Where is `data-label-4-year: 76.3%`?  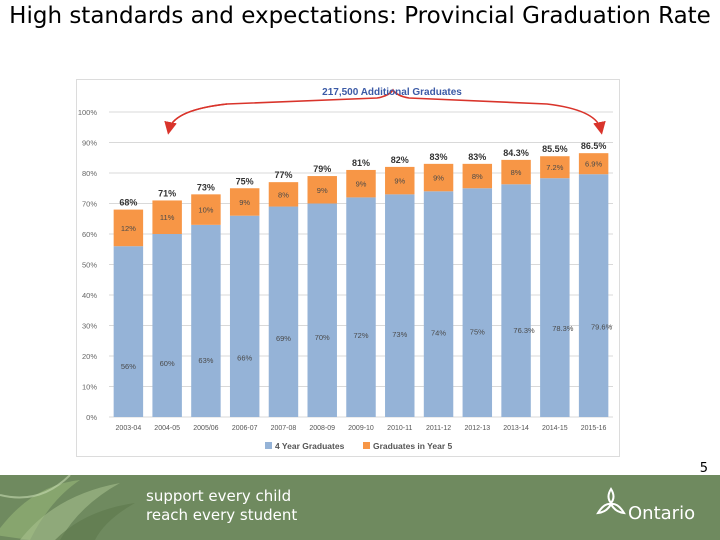
data-label-4-year: 76.3% is located at coordinates (524, 330).